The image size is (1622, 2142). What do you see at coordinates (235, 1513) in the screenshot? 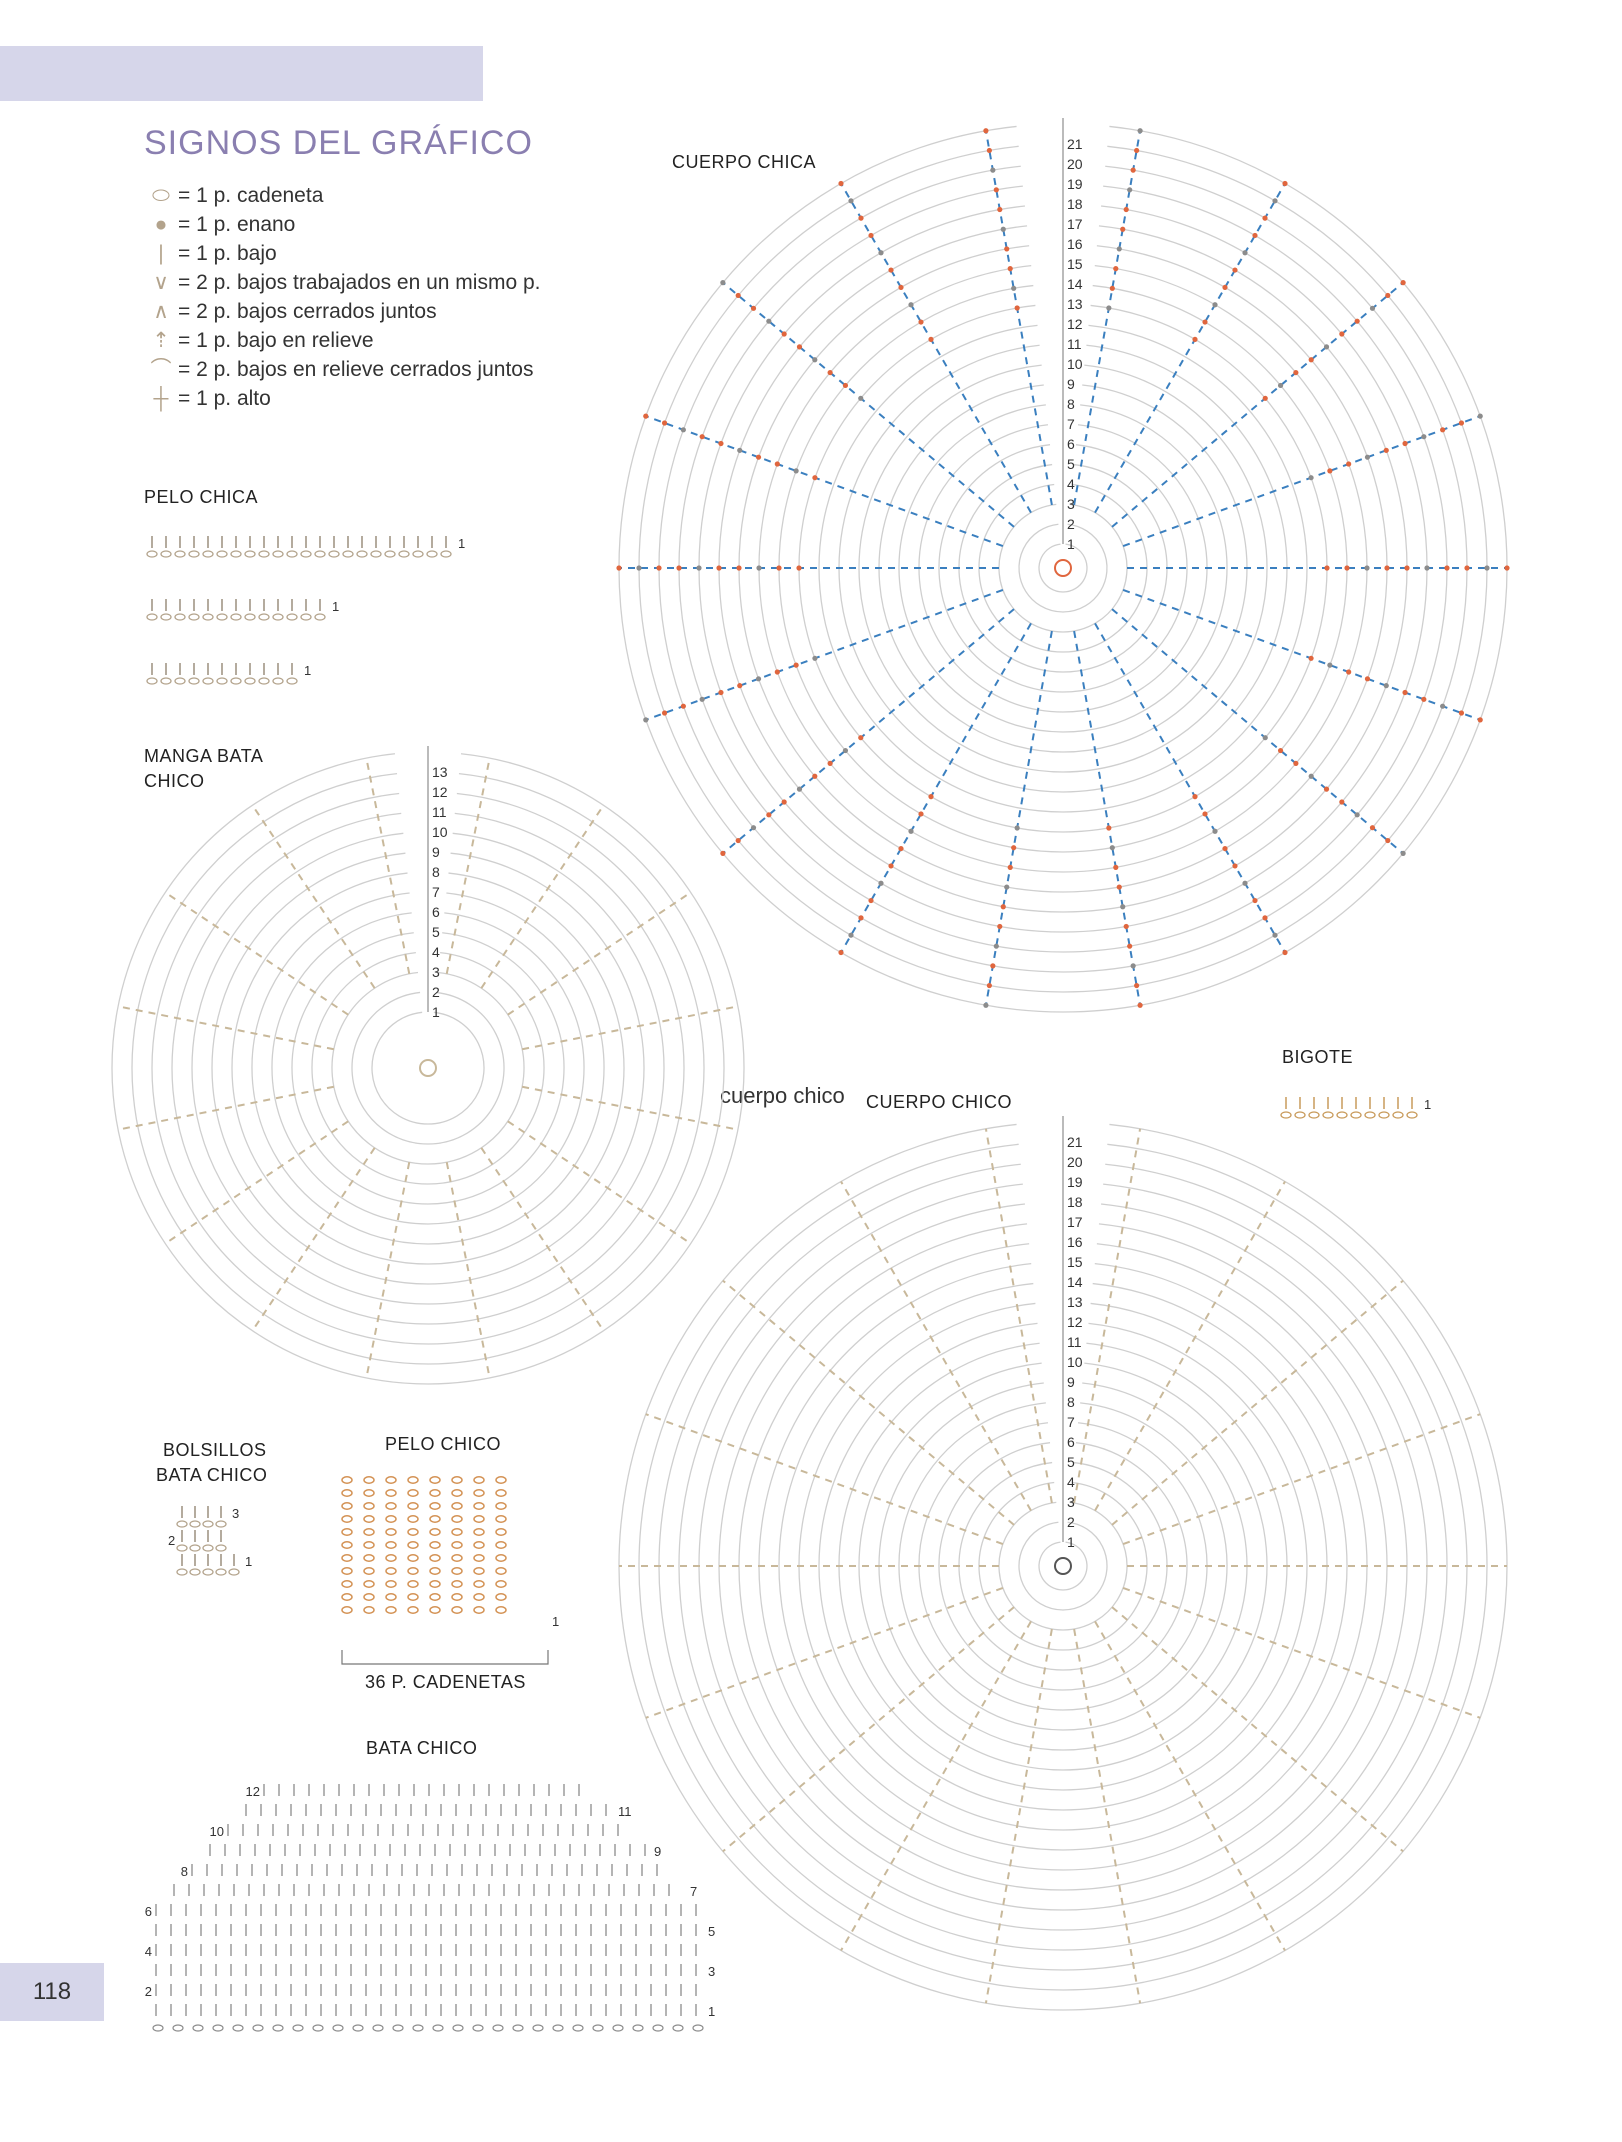
I see `row-label: 3` at bounding box center [235, 1513].